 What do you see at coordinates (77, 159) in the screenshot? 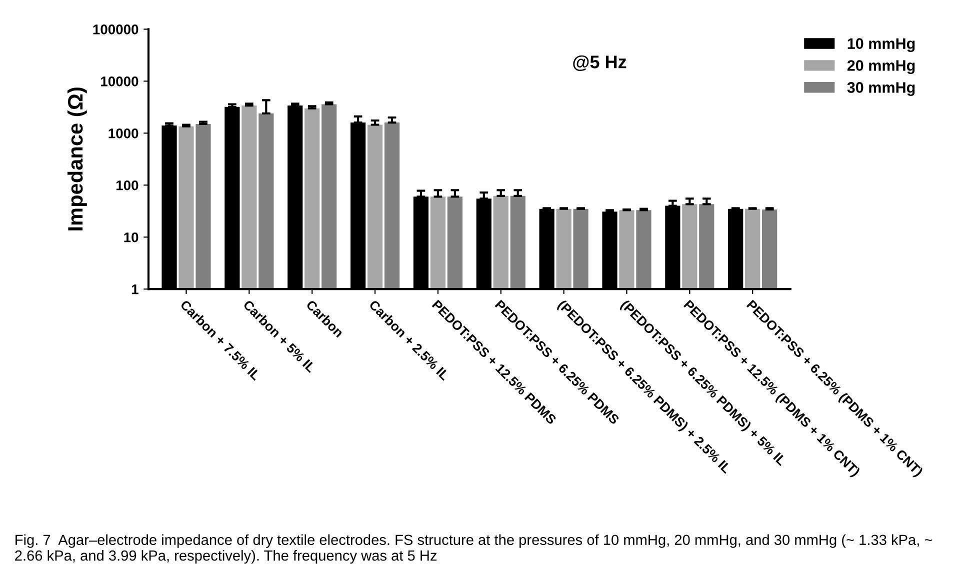
I see `y-axis-title: Impedance (Ω)` at bounding box center [77, 159].